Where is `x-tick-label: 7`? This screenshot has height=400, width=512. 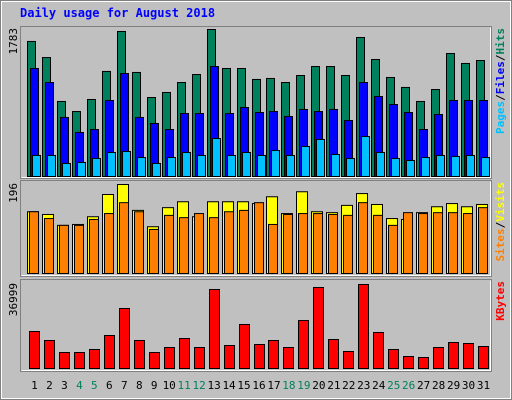
x-tick-label: 7 is located at coordinates (124, 385).